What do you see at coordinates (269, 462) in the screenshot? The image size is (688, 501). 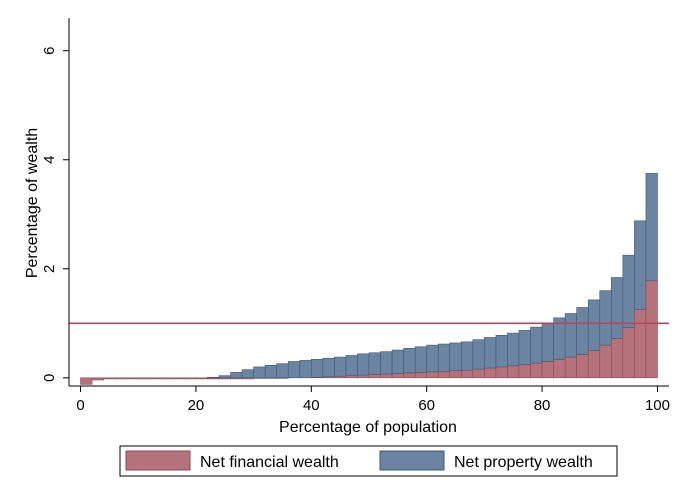 I see `legend-label-net-financial-wealth: Net financial wealth` at bounding box center [269, 462].